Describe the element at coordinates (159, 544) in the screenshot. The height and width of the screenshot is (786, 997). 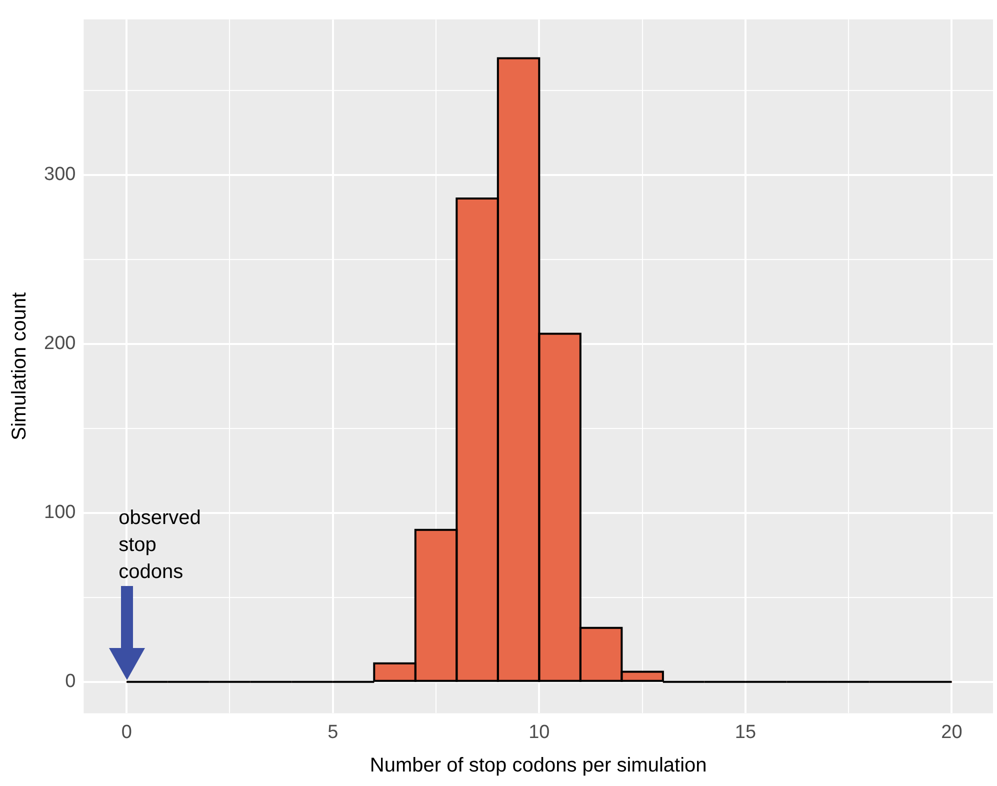
I see `annotation: observed stop codons` at that location.